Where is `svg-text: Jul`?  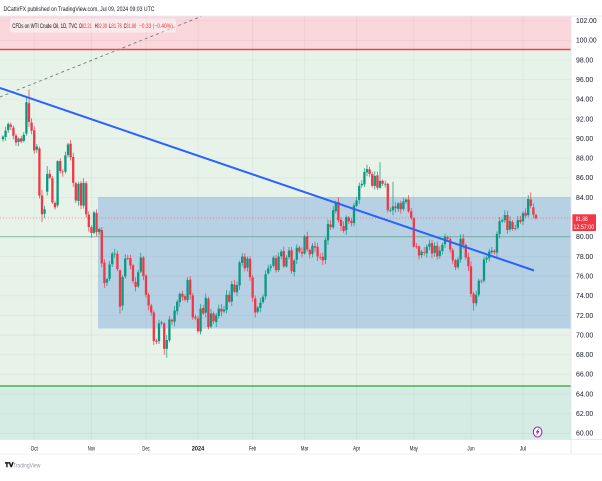 svg-text: Jul is located at coordinates (523, 449).